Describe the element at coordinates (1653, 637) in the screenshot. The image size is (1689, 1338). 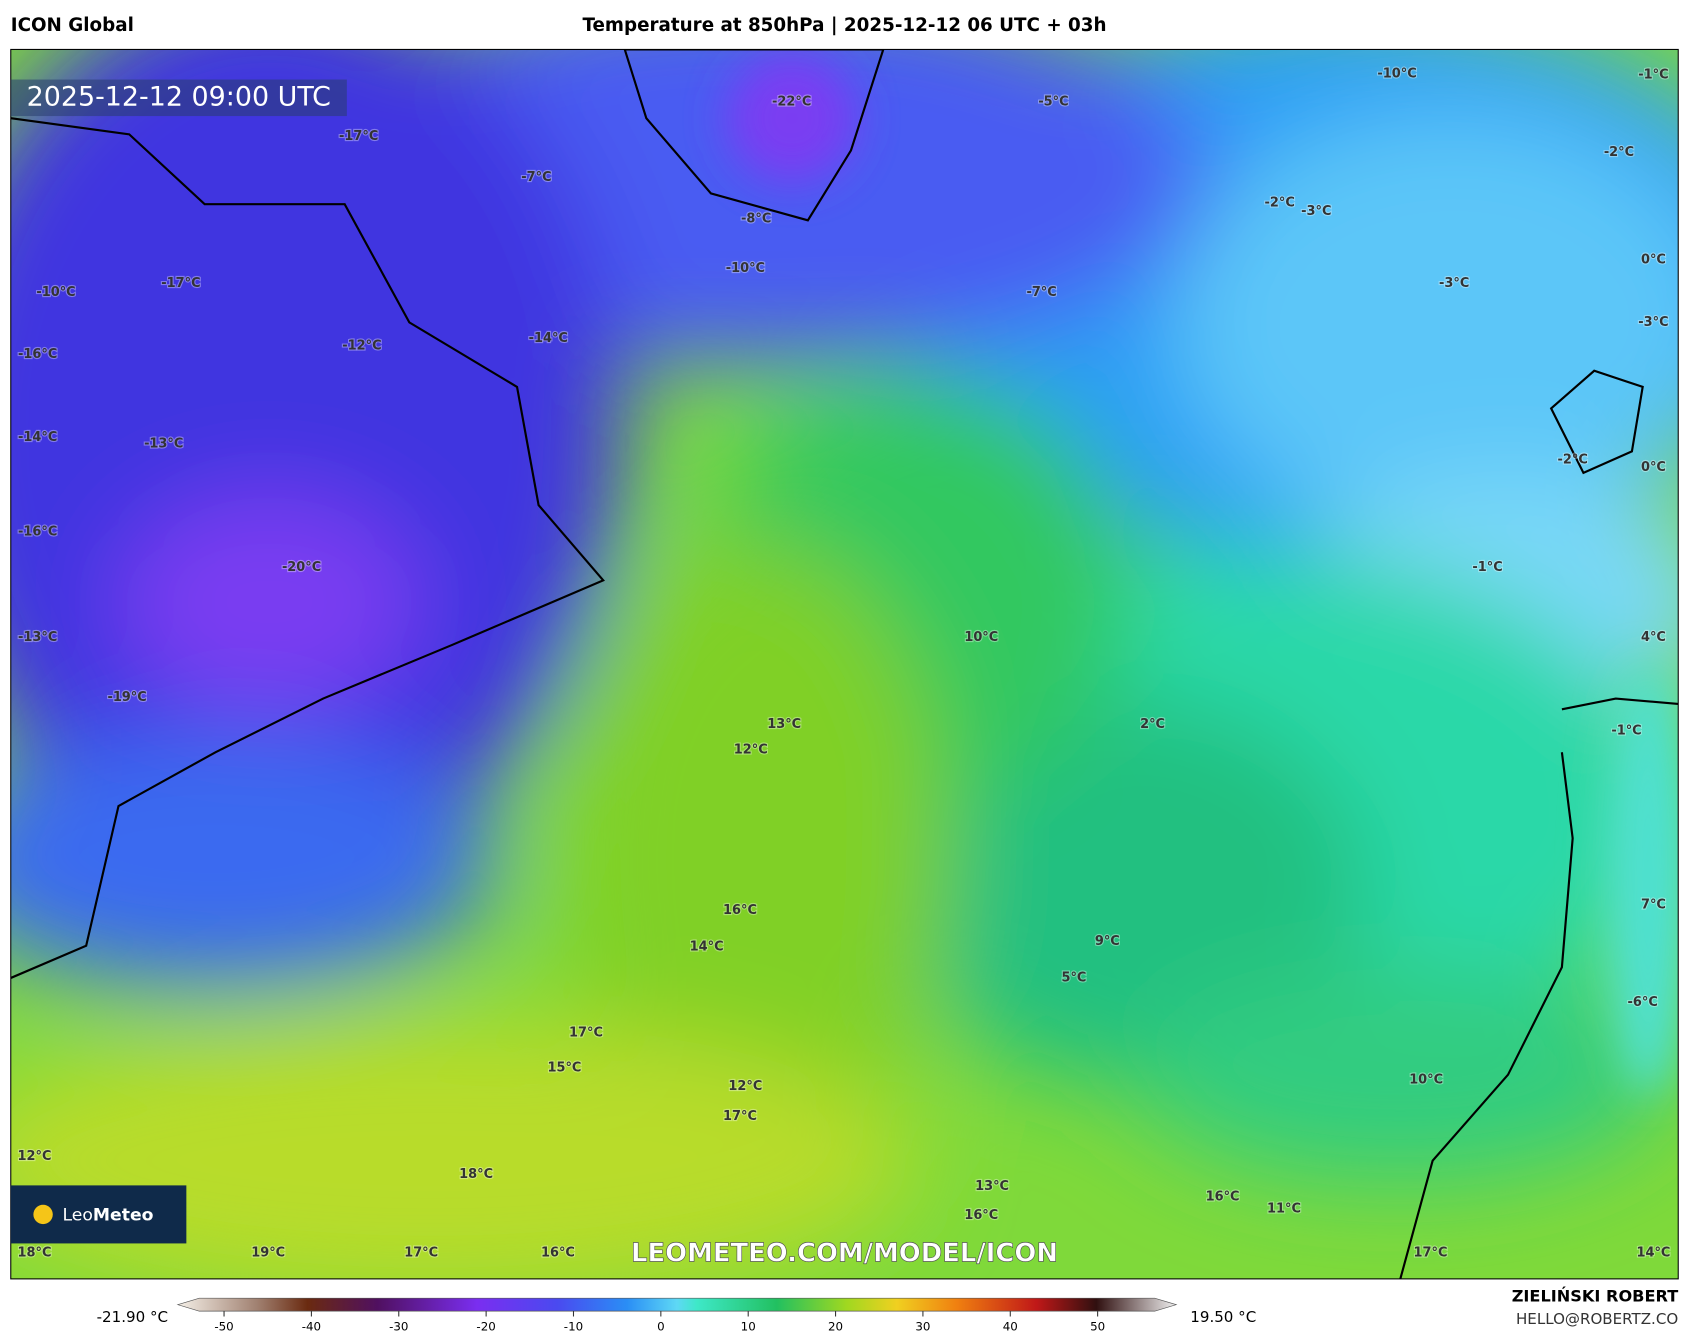
I see `temperature-label: 4°C` at that location.